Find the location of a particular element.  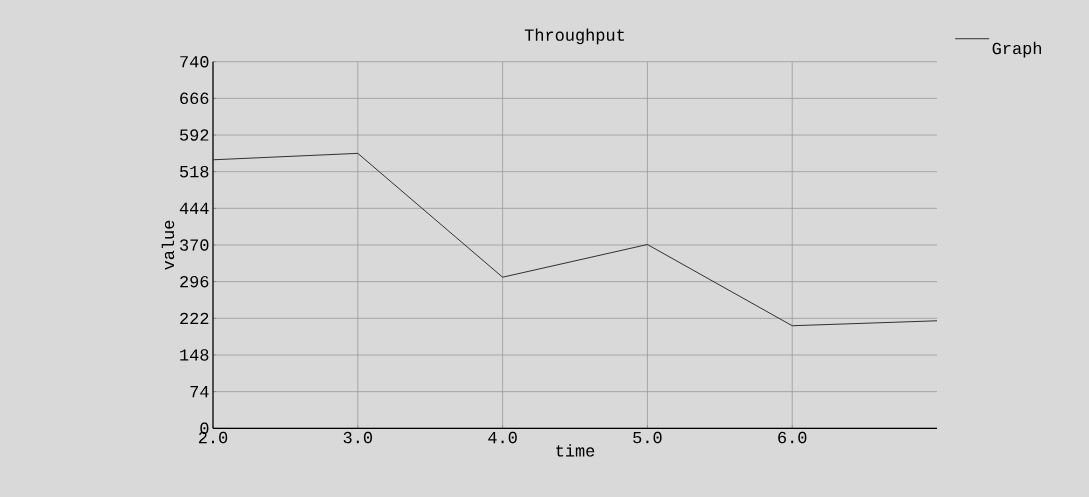

y-tick-label: 222 is located at coordinates (194, 318).